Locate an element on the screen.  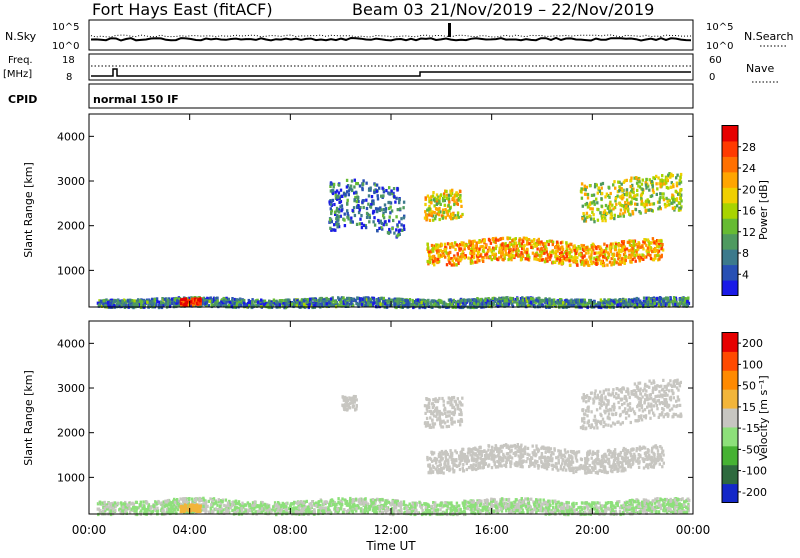
echo-region-sparse-scatter is located at coordinates (366, 209).